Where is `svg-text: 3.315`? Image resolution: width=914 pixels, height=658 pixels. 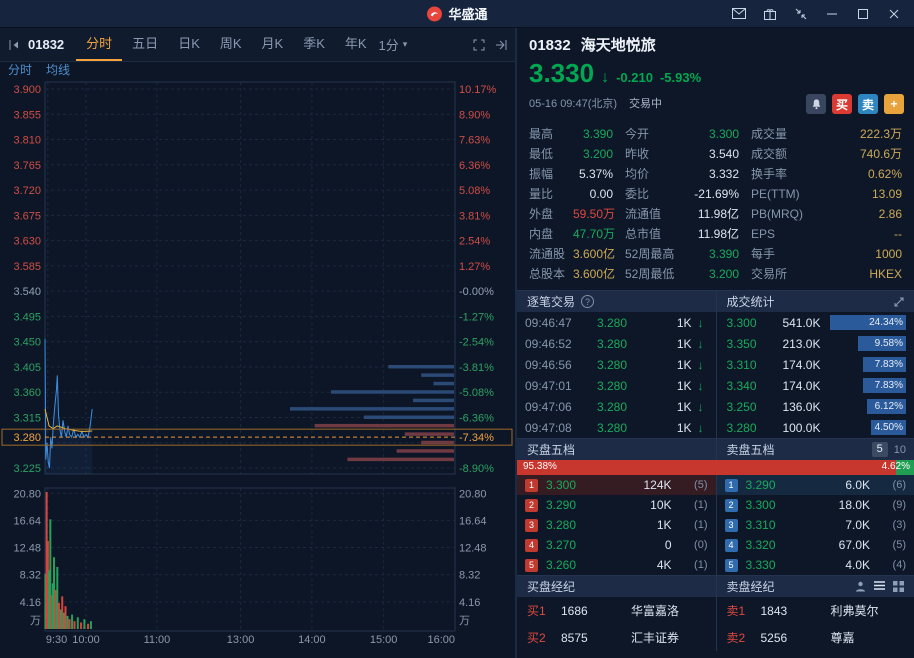
svg-text: 3.315 is located at coordinates (27, 419).